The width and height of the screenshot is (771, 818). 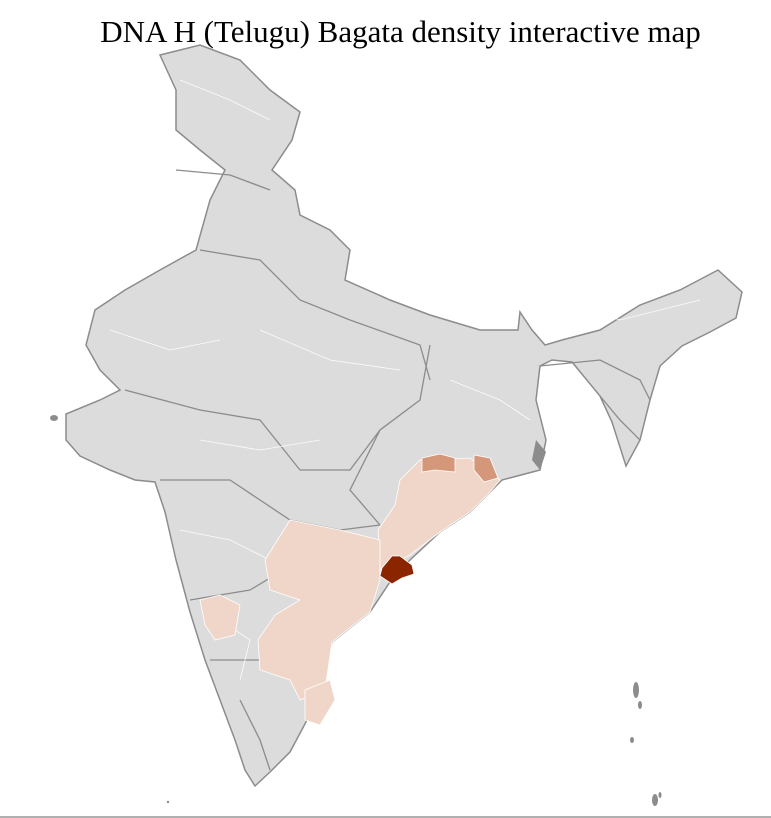 I want to click on density-regions, so click(x=350, y=589).